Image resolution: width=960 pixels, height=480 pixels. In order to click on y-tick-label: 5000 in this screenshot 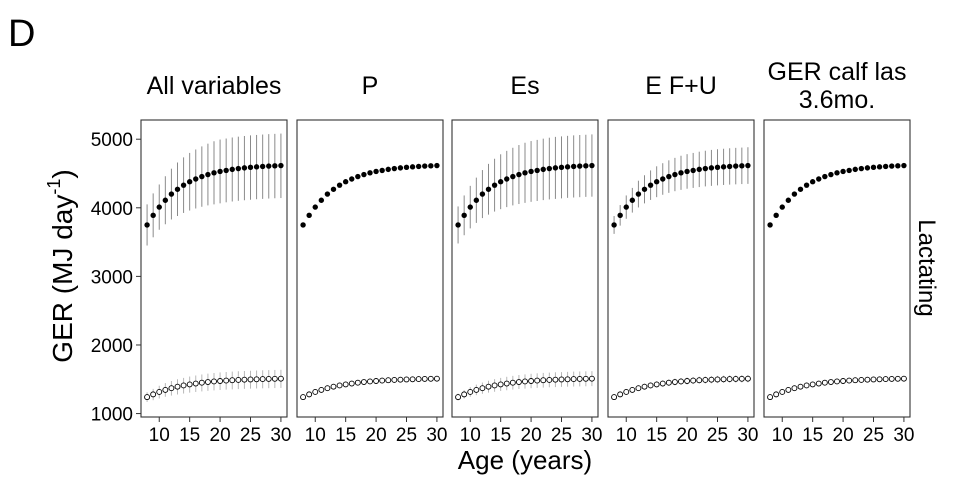, I will do `click(112, 140)`.